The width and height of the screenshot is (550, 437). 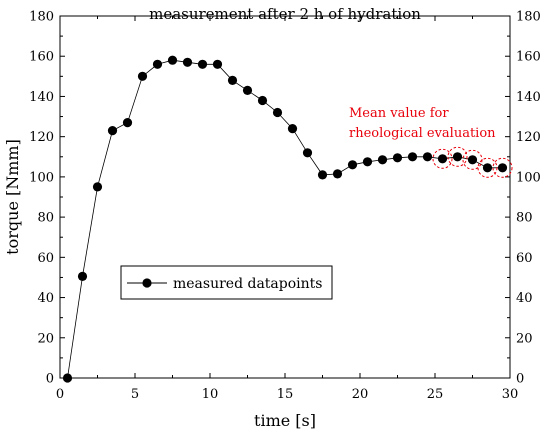 What do you see at coordinates (41, 198) in the screenshot?
I see `y-tick-labels-left: 0 20 40 60 80 100 120 140 160 180` at bounding box center [41, 198].